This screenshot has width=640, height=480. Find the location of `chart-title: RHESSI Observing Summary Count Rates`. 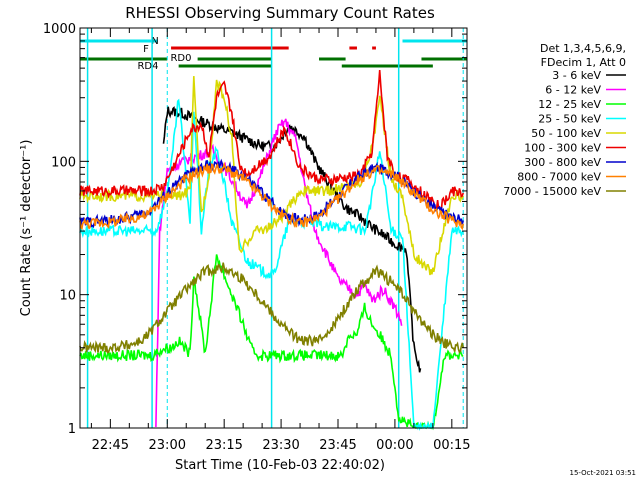

chart-title: RHESSI Observing Summary Count Rates is located at coordinates (280, 13).